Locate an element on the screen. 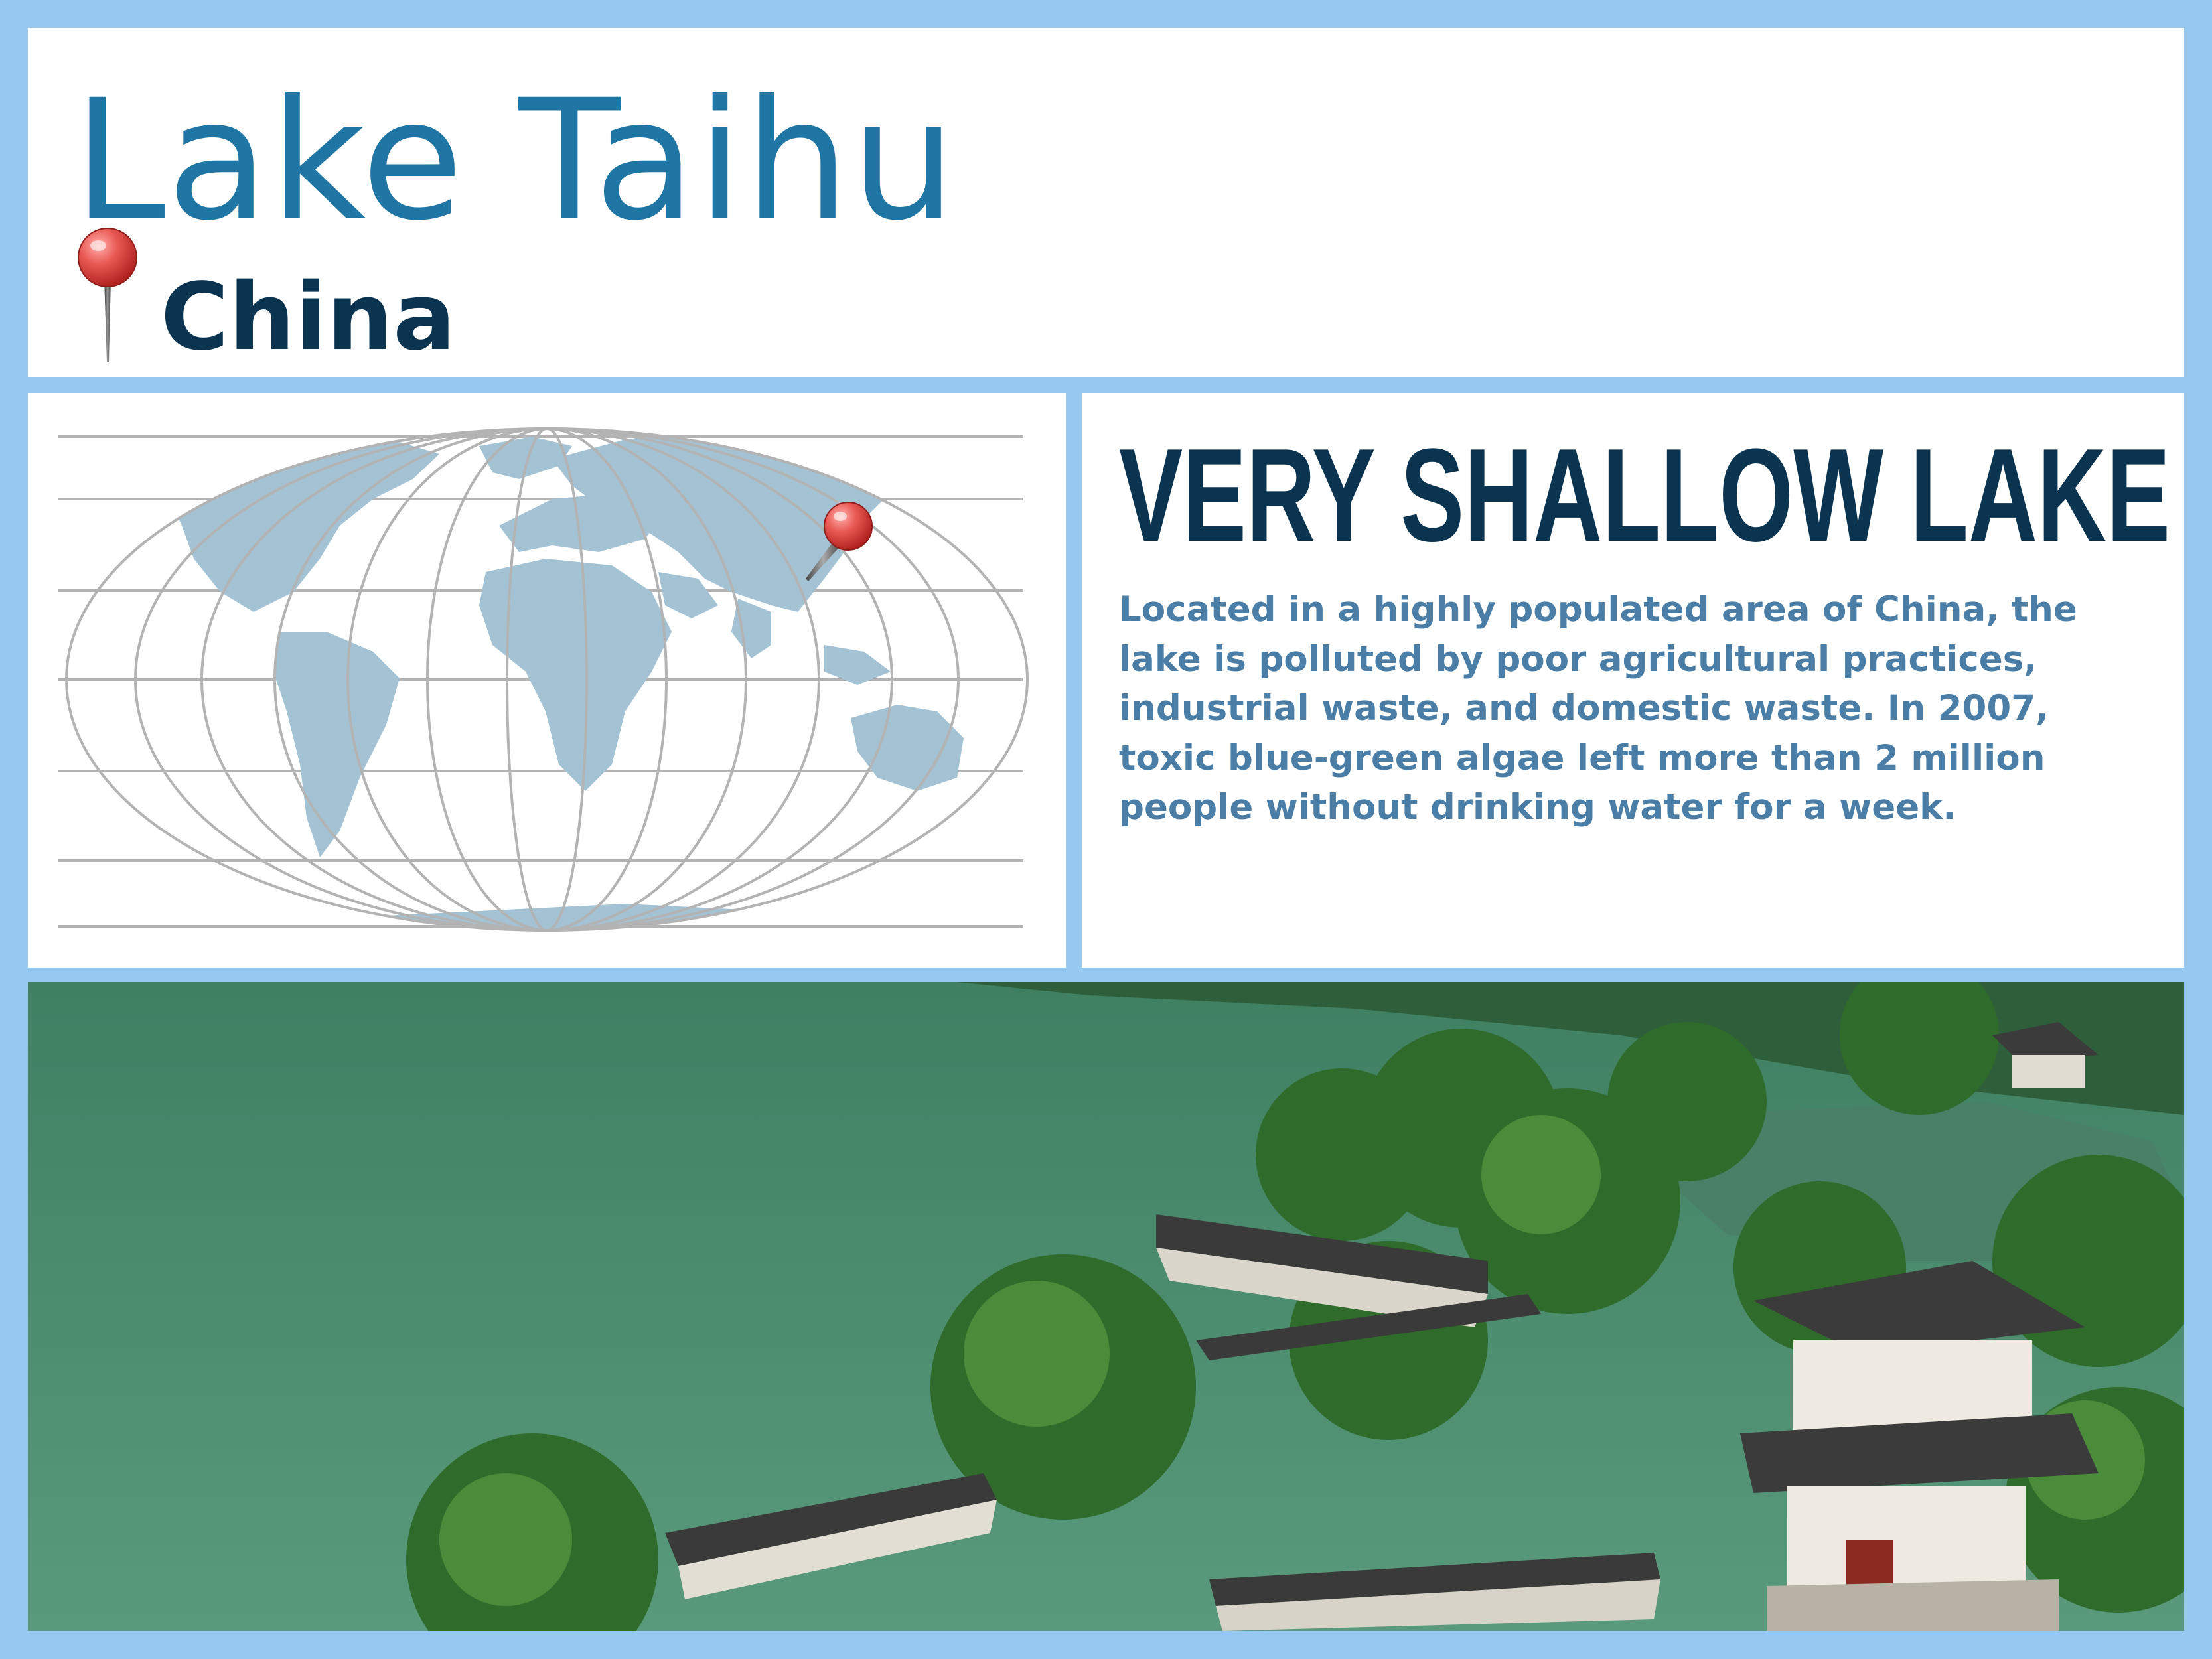  small-pavilion is located at coordinates (2045, 1055).